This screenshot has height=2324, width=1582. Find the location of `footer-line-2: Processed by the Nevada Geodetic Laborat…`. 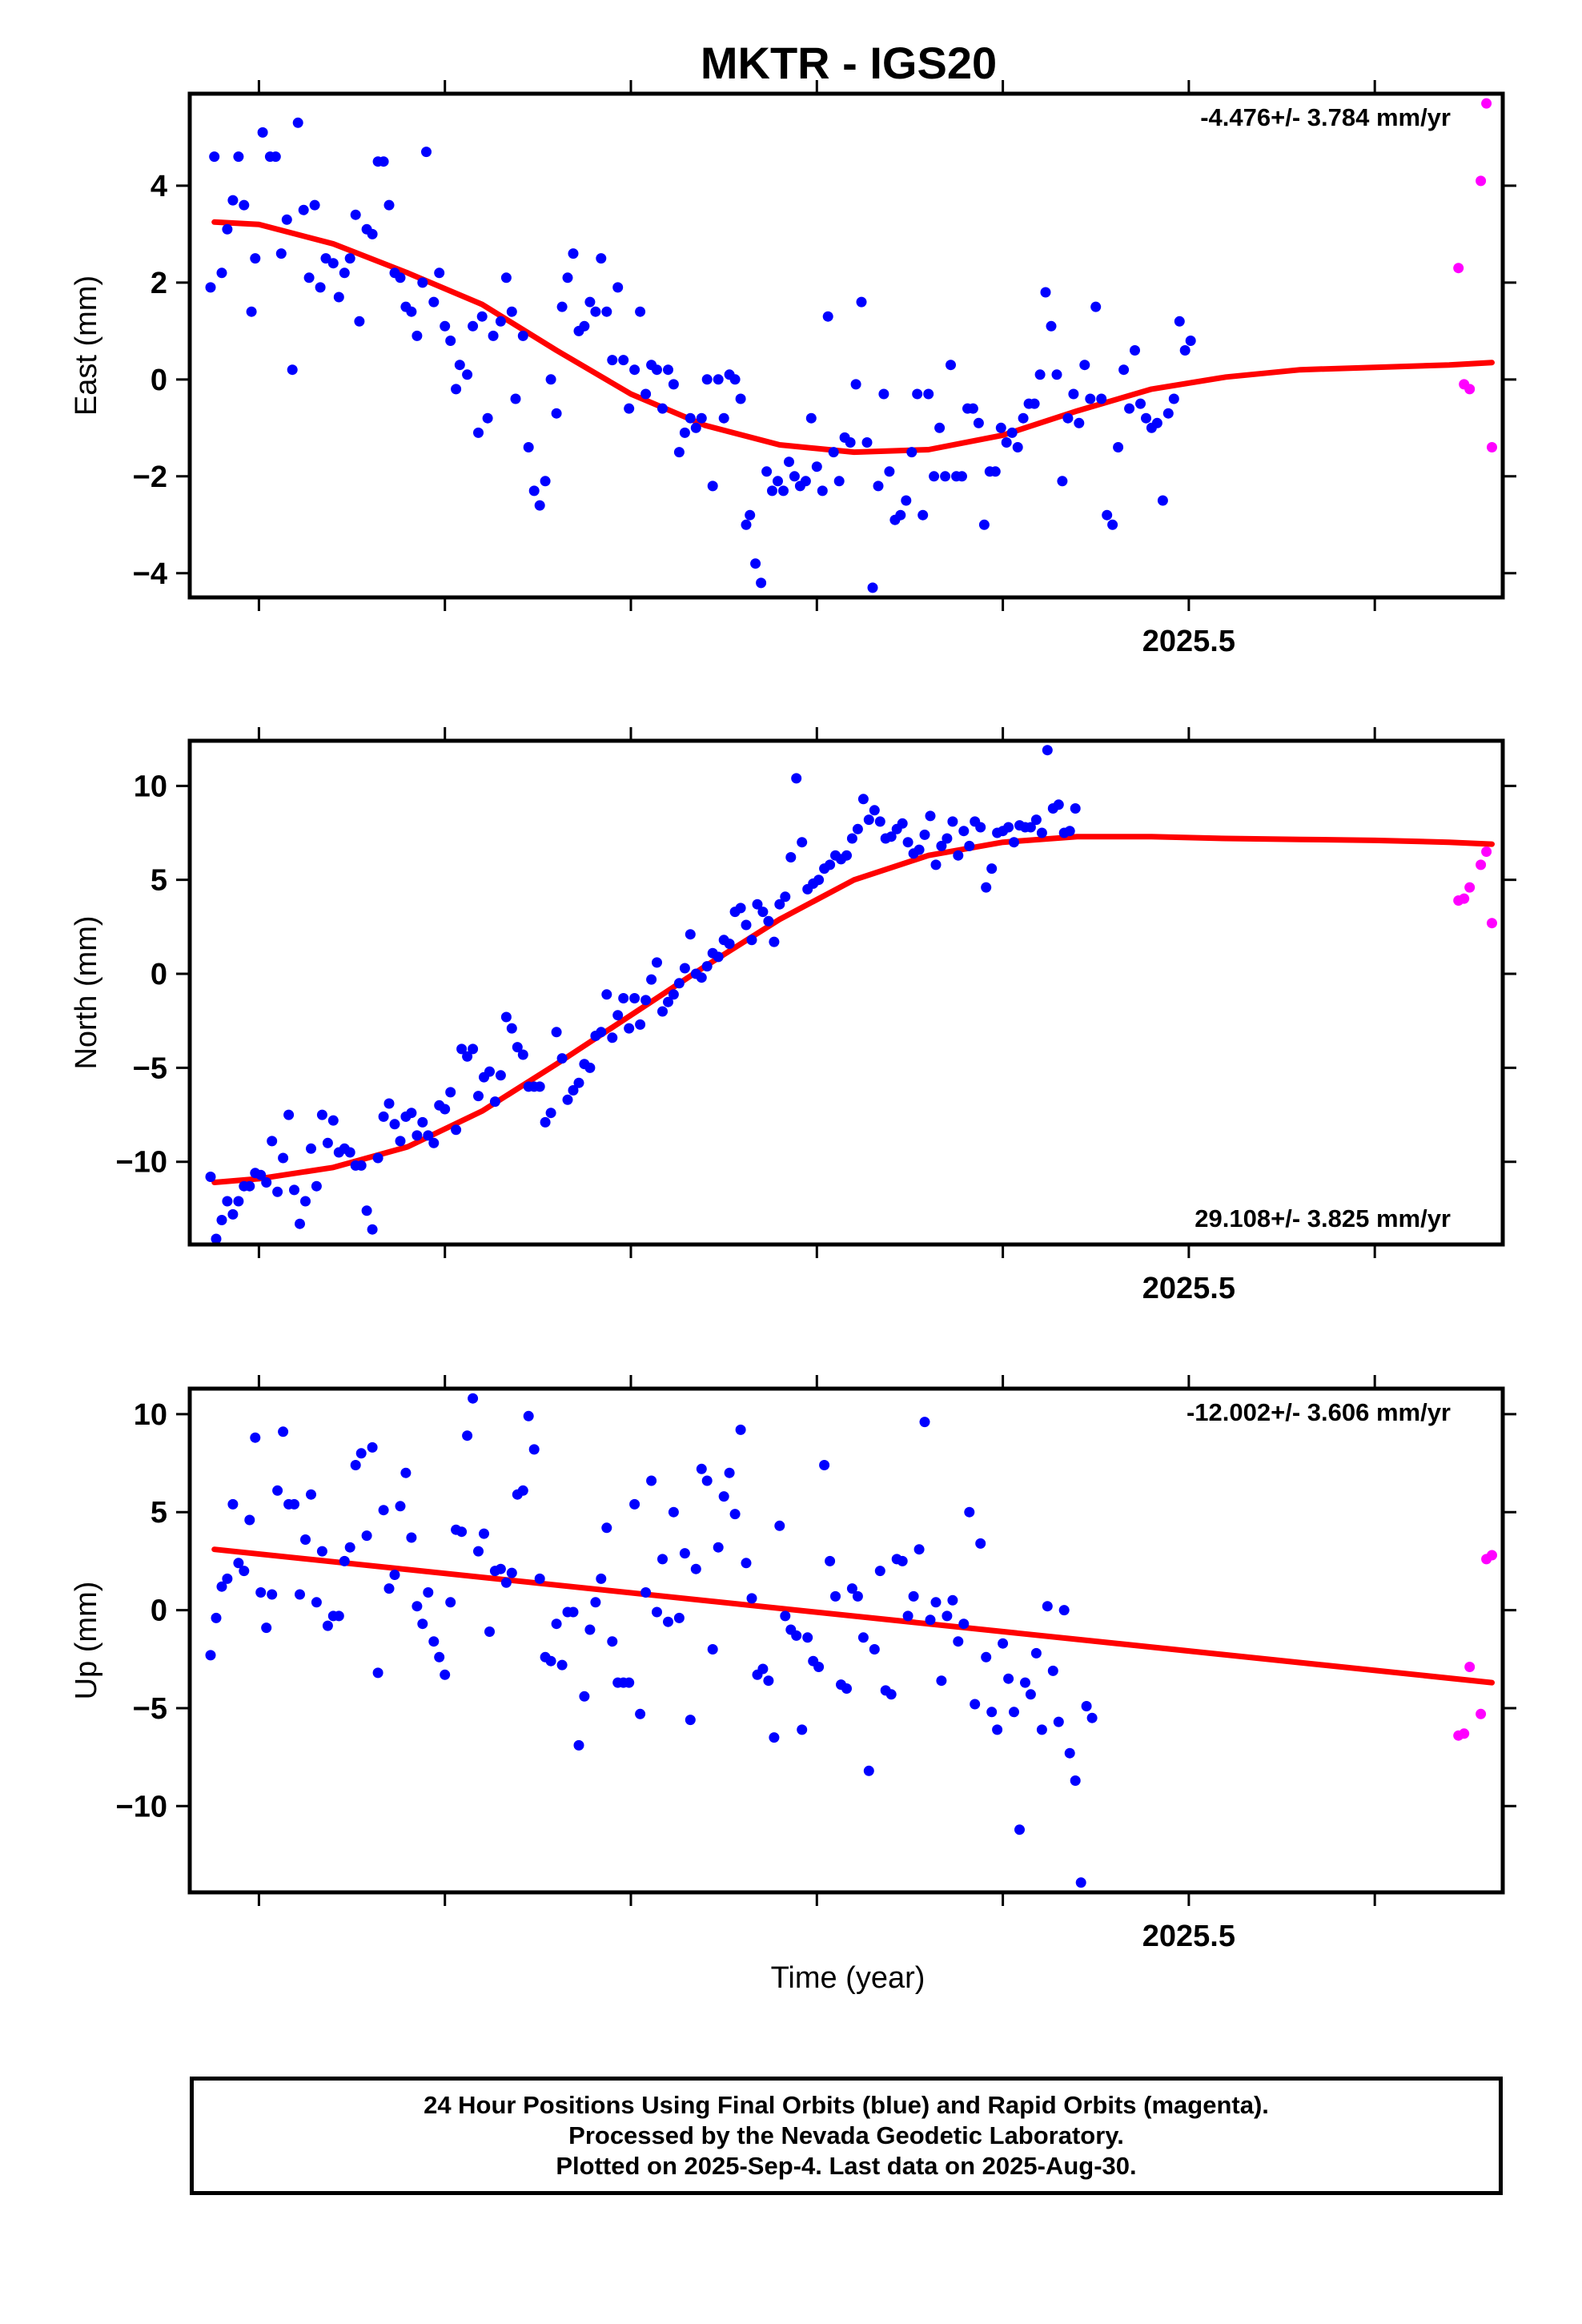

footer-line-2: Processed by the Nevada Geodetic Laborat… is located at coordinates (846, 2135).